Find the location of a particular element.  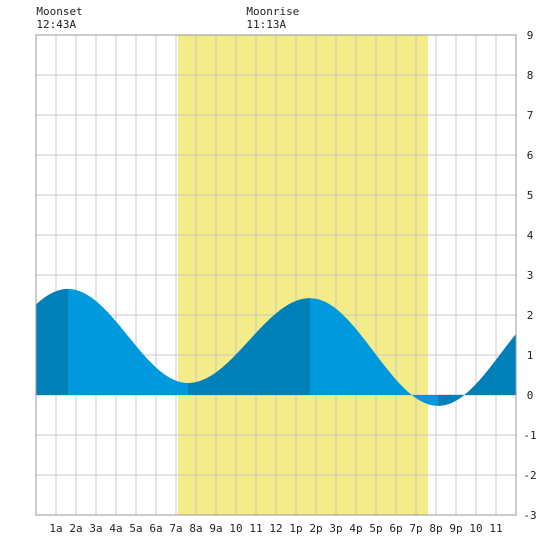

x-tick-label: 4a is located at coordinates (115, 528).